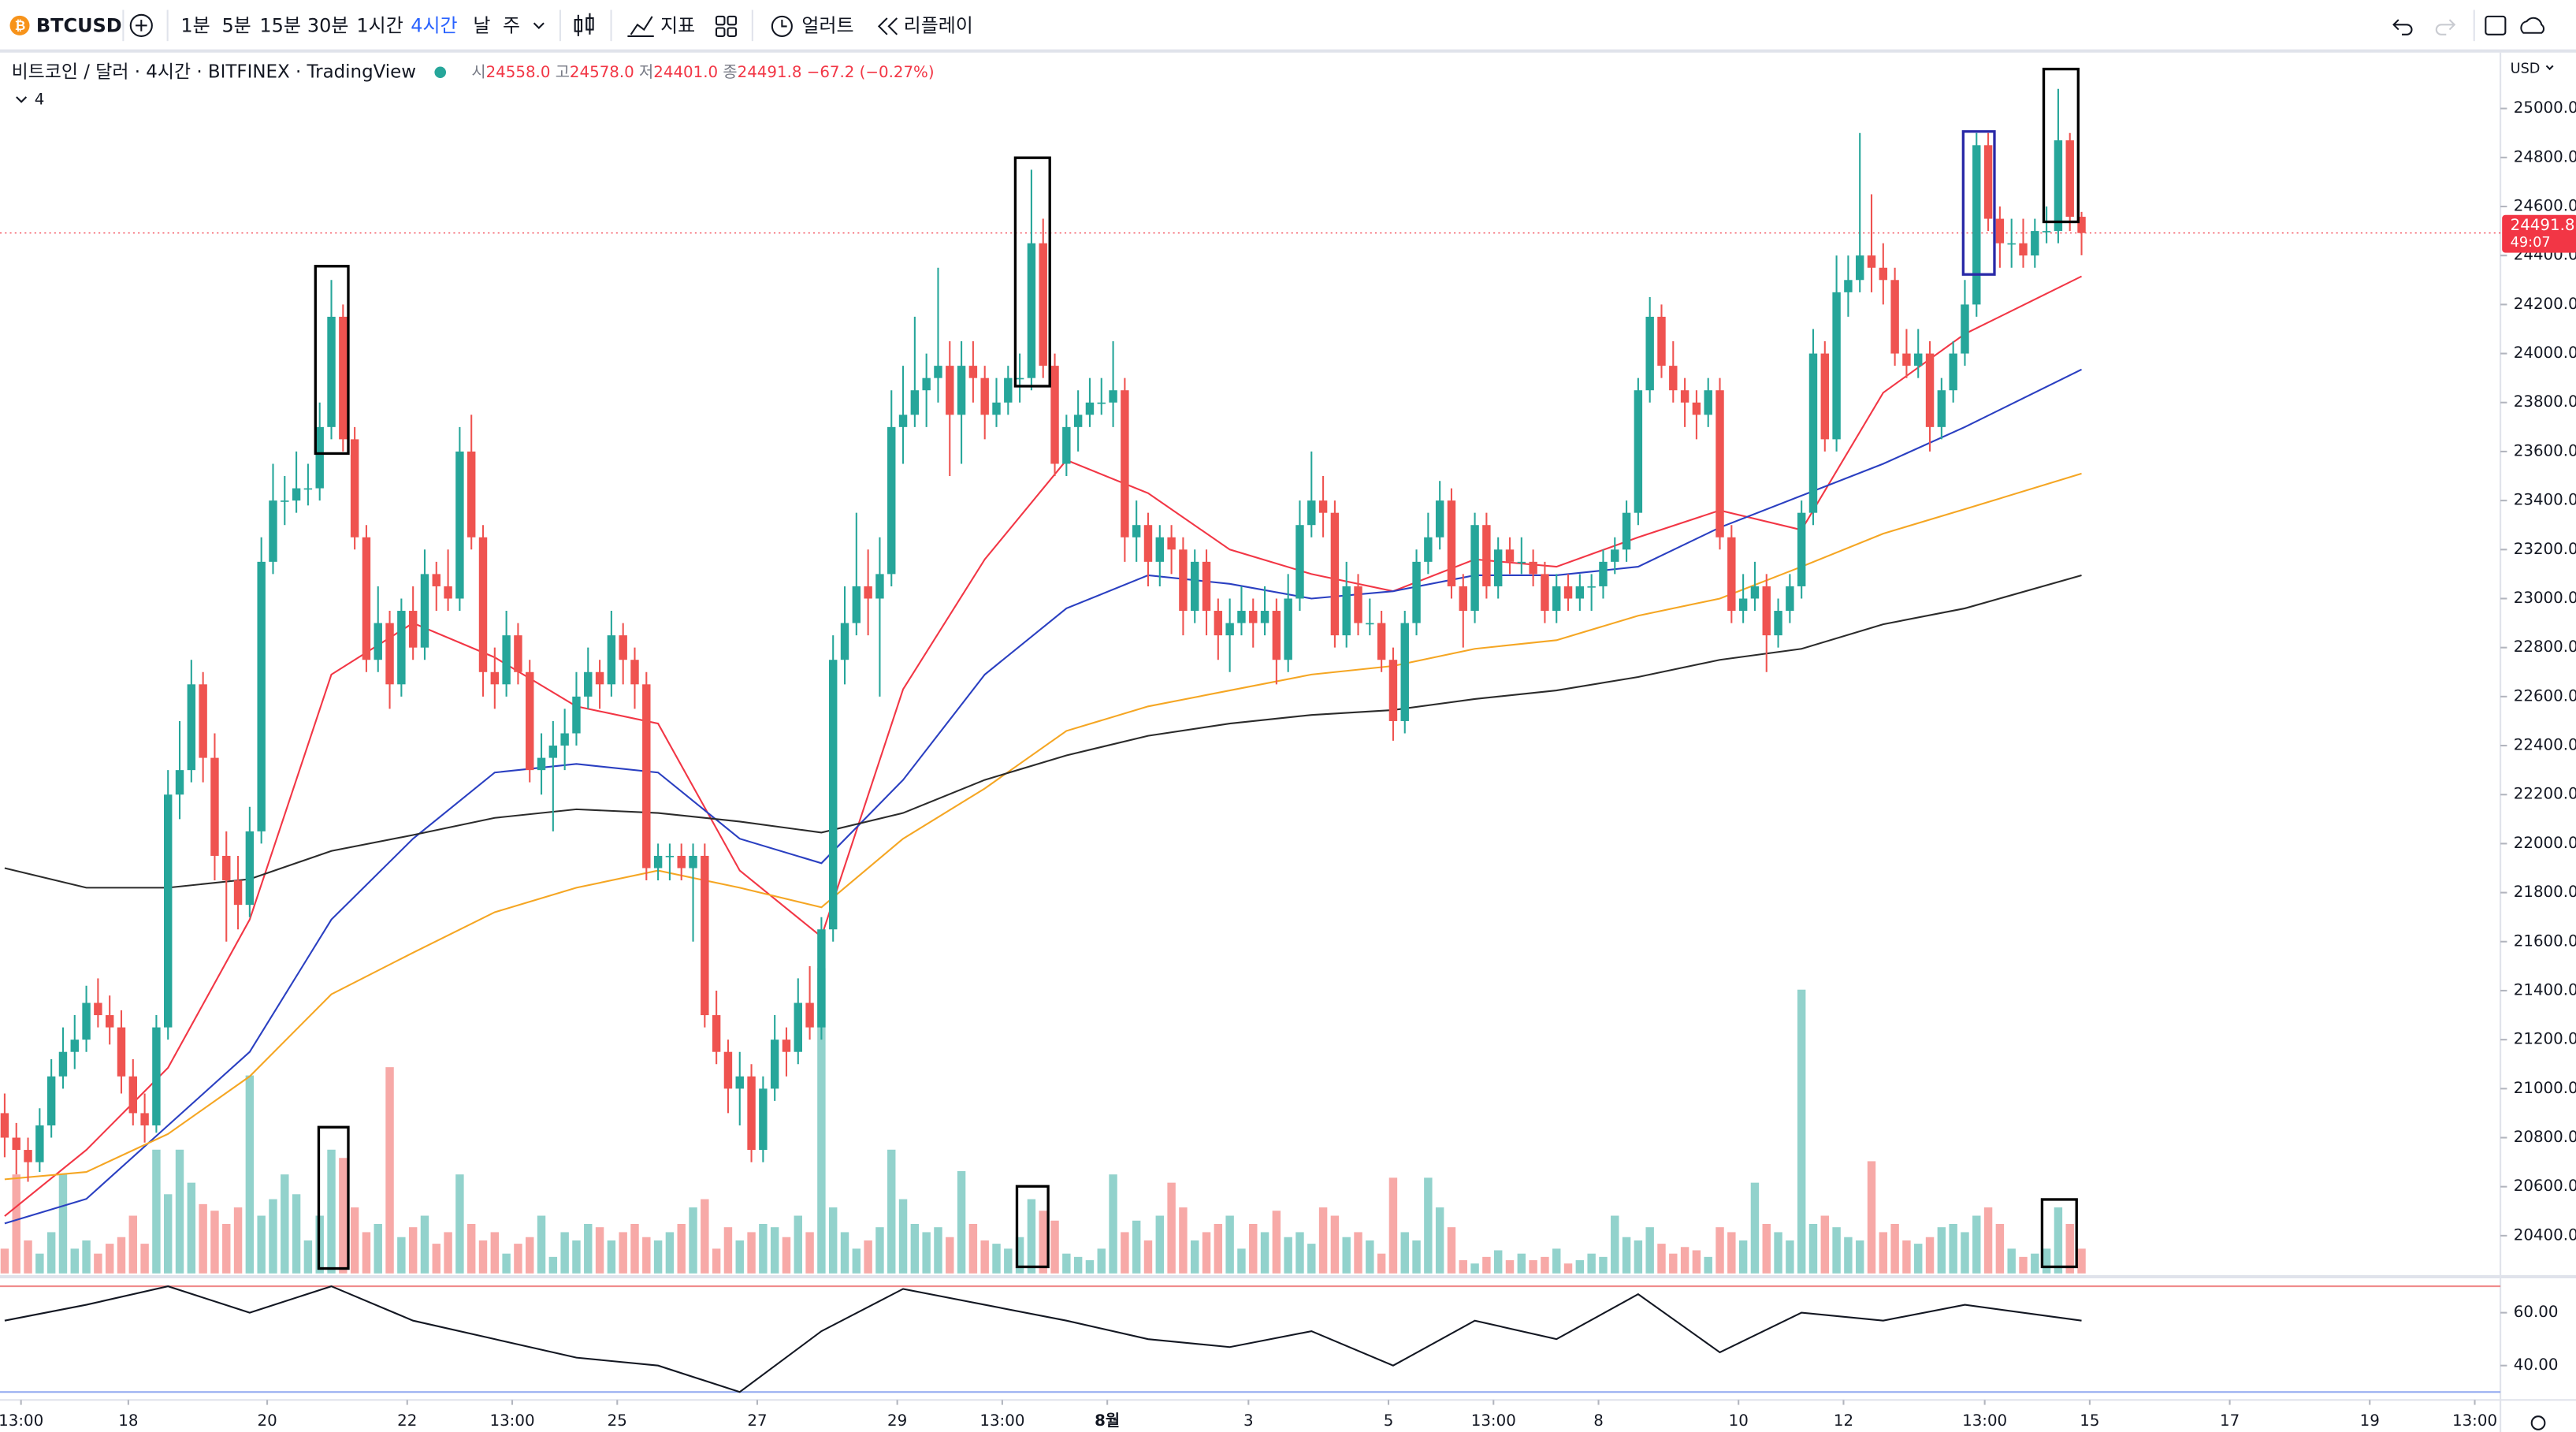 This screenshot has width=2576, height=1432. I want to click on open-value: 24558.0, so click(518, 71).